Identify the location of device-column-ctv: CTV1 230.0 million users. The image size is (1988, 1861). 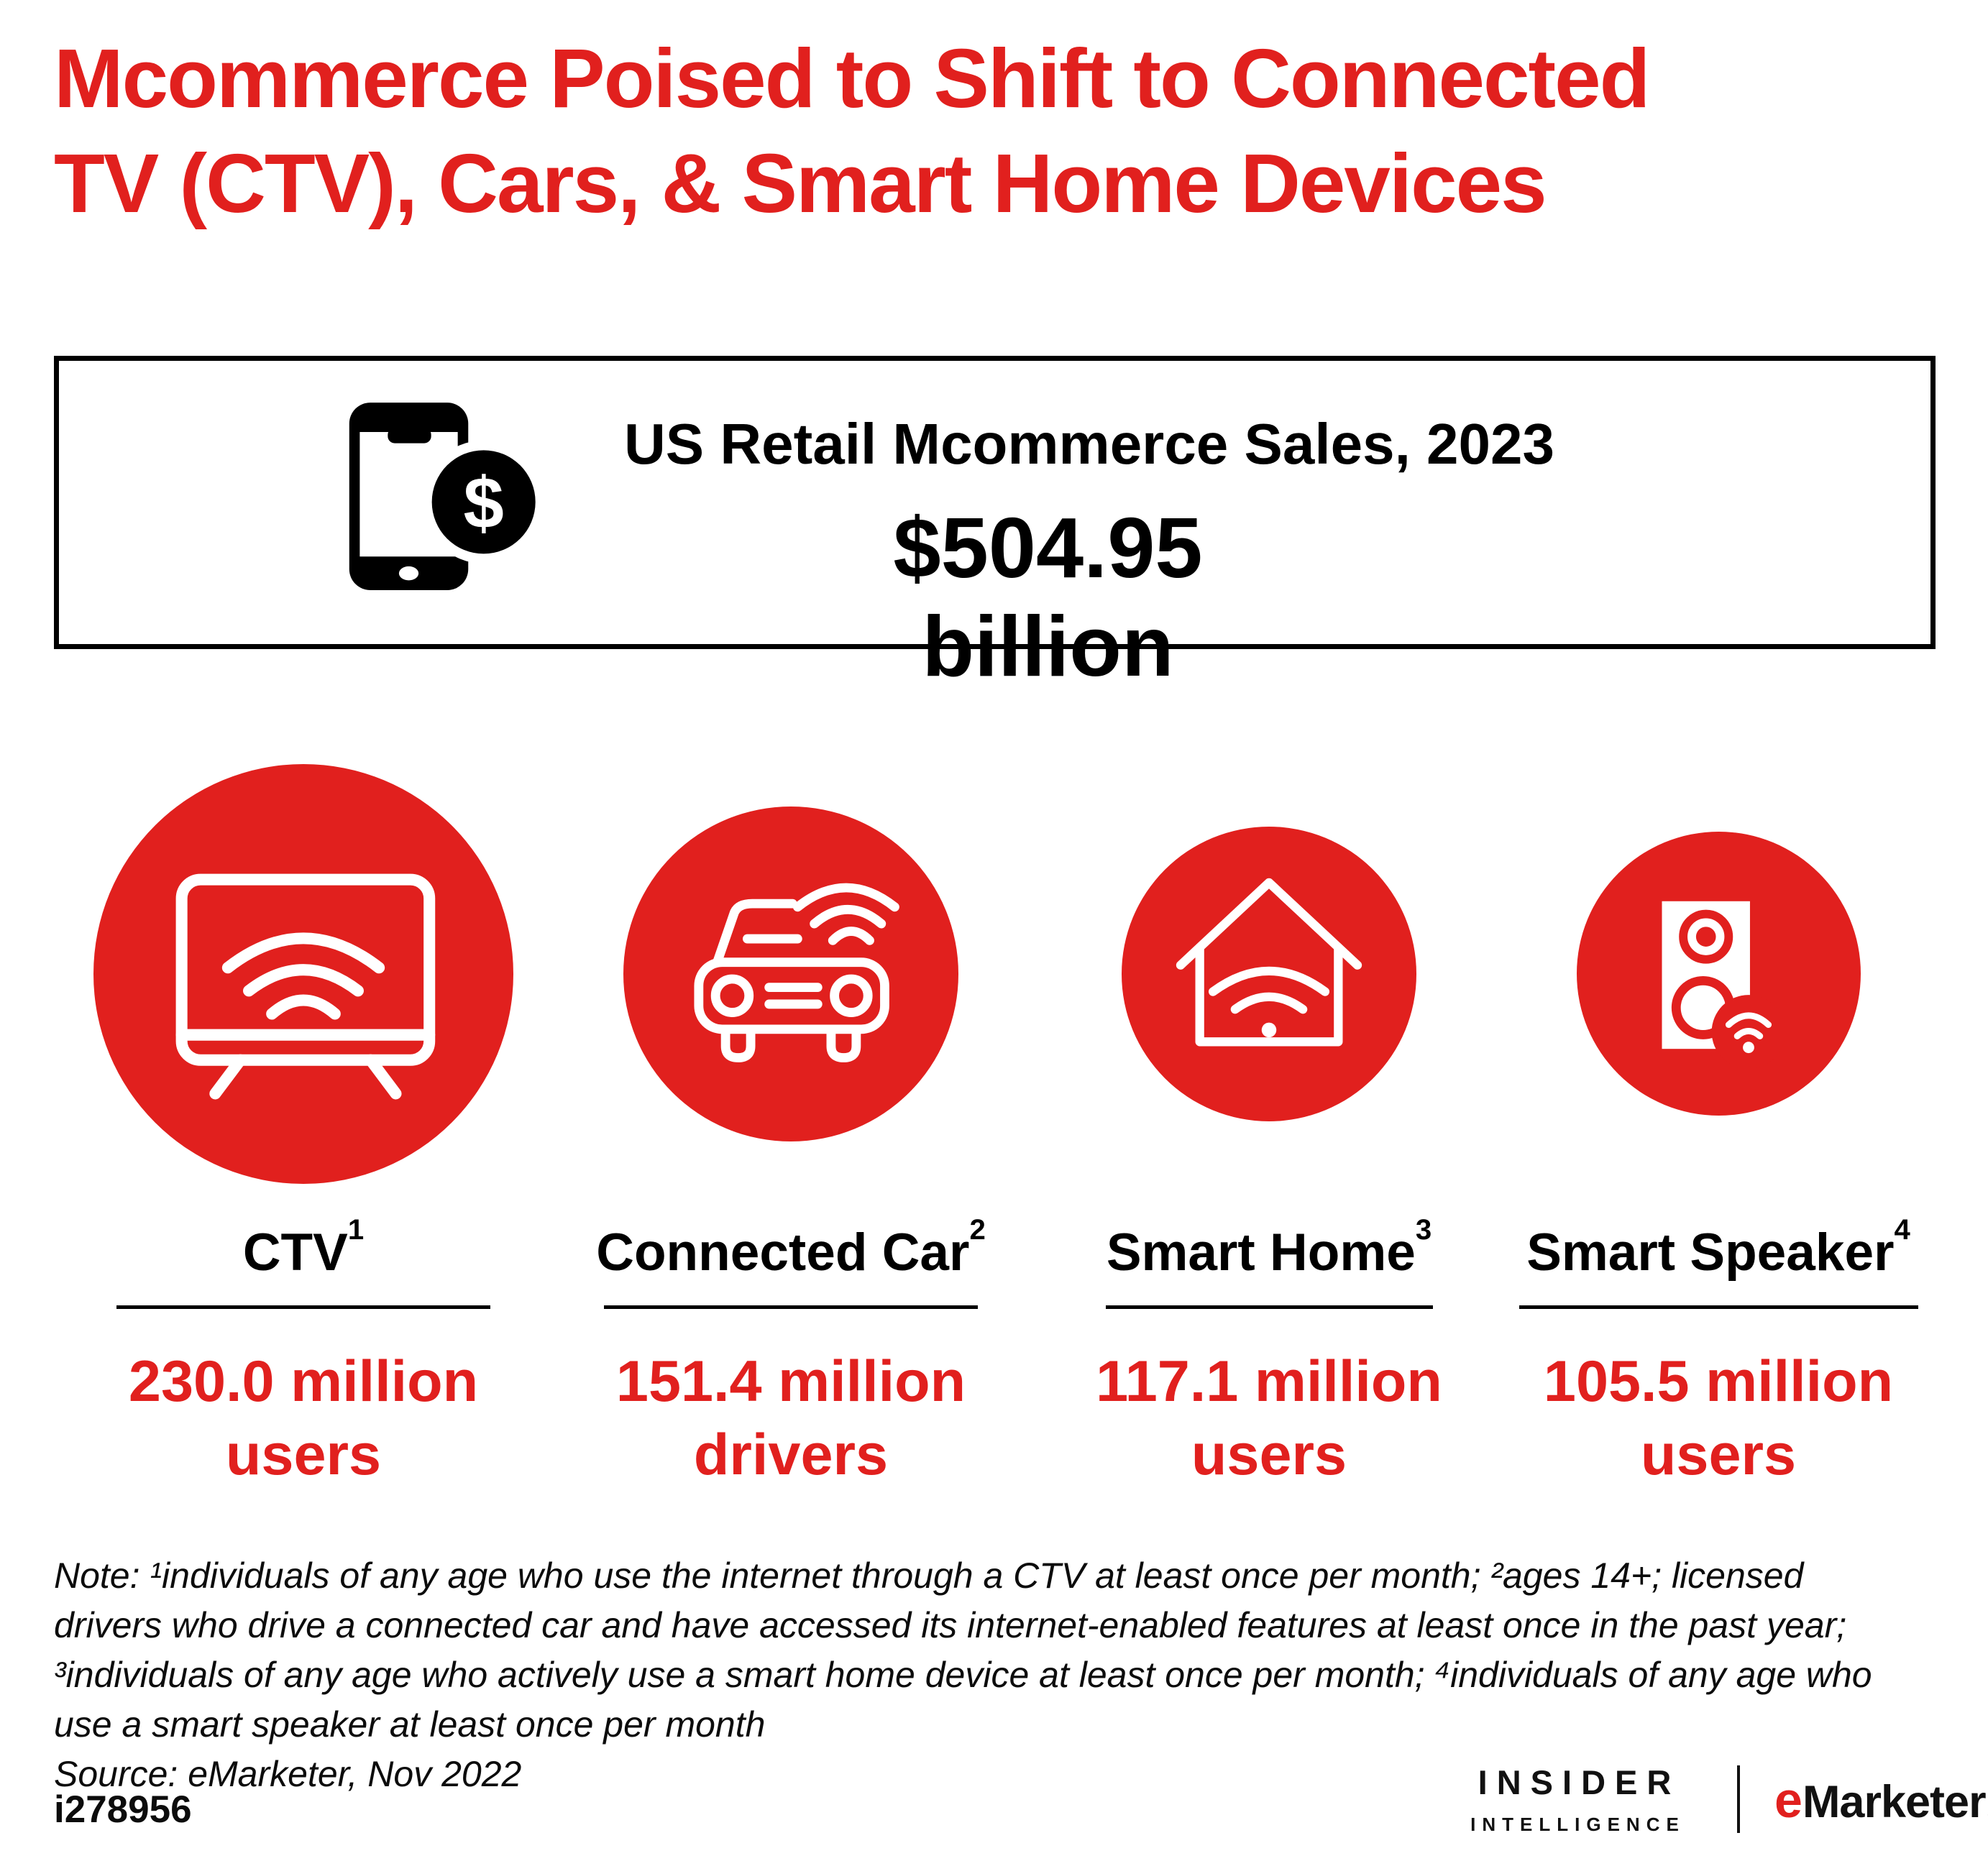
(303, 1352).